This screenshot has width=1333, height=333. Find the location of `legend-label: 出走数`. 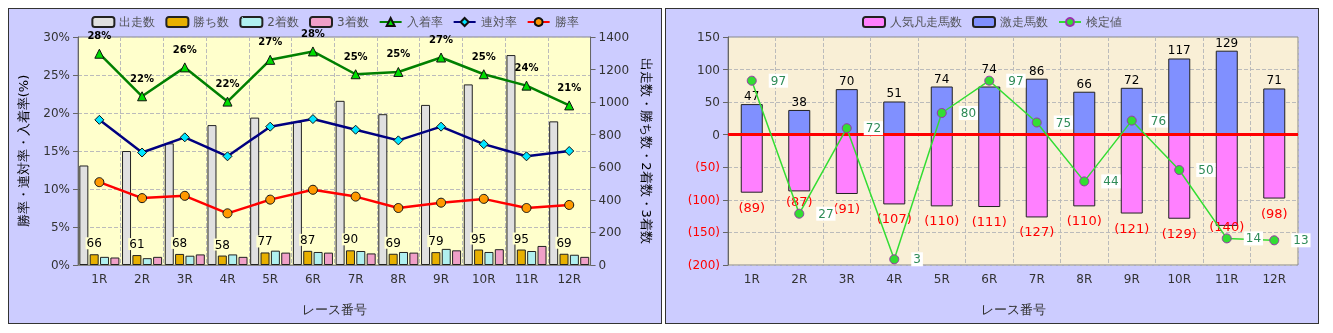

legend-label: 出走数 is located at coordinates (137, 22).